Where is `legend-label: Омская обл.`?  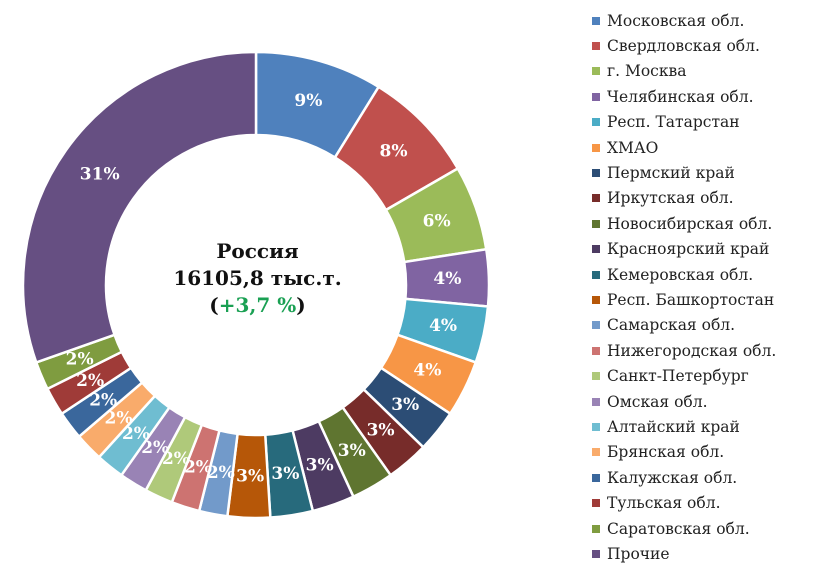
legend-label: Омская обл. is located at coordinates (657, 401).